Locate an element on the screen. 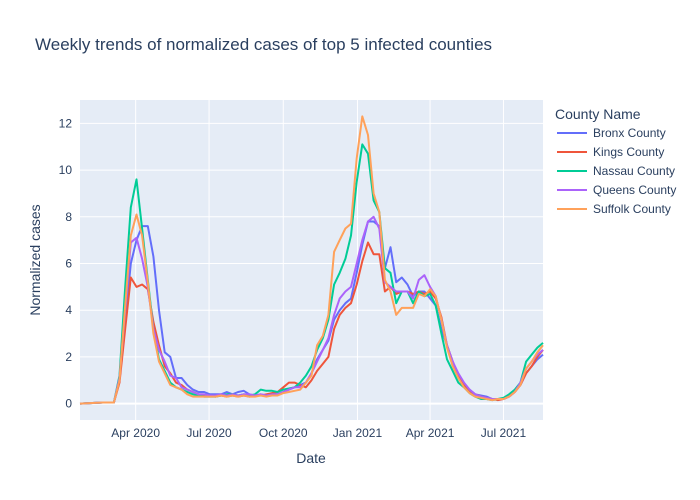  legend-label: Nassau County is located at coordinates (634, 171).